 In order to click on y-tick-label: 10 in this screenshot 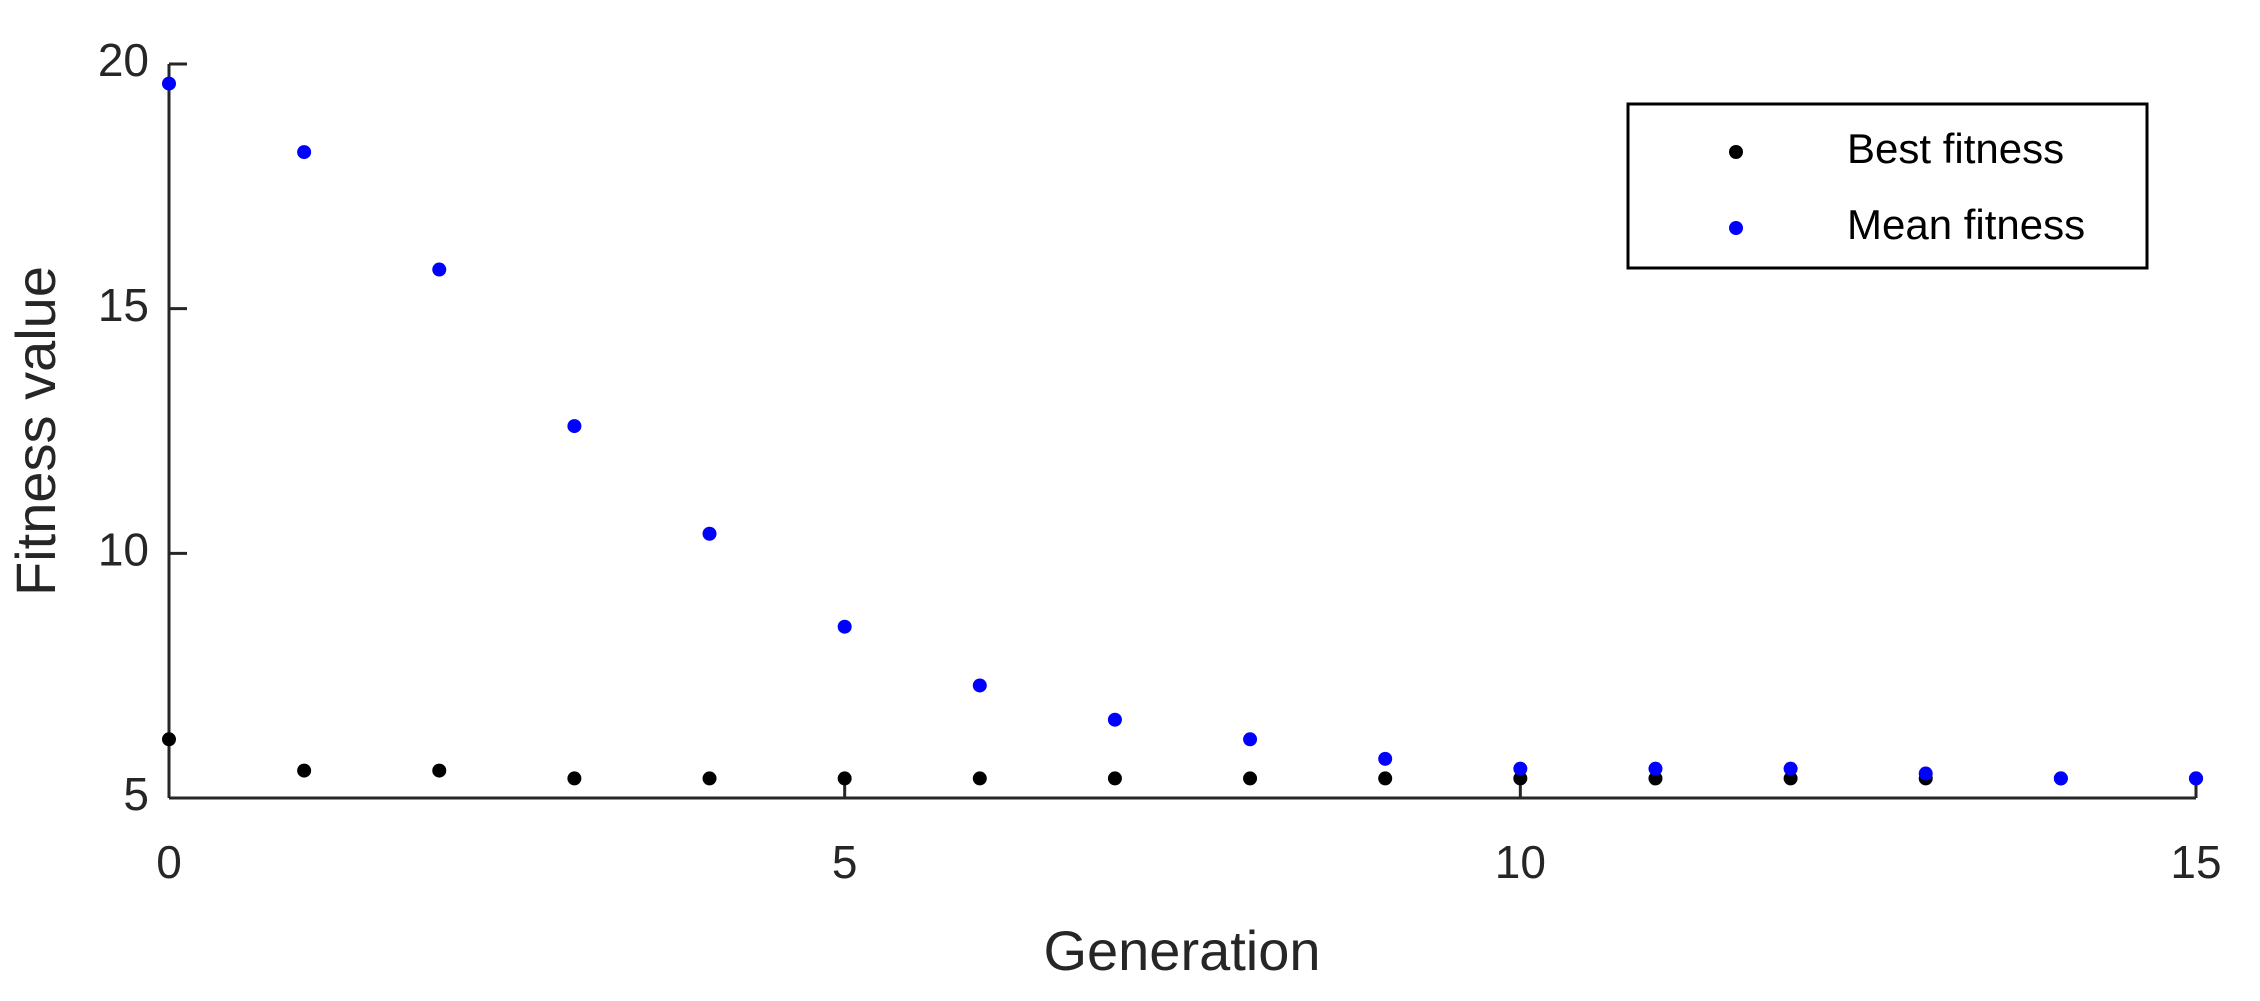, I will do `click(123, 549)`.